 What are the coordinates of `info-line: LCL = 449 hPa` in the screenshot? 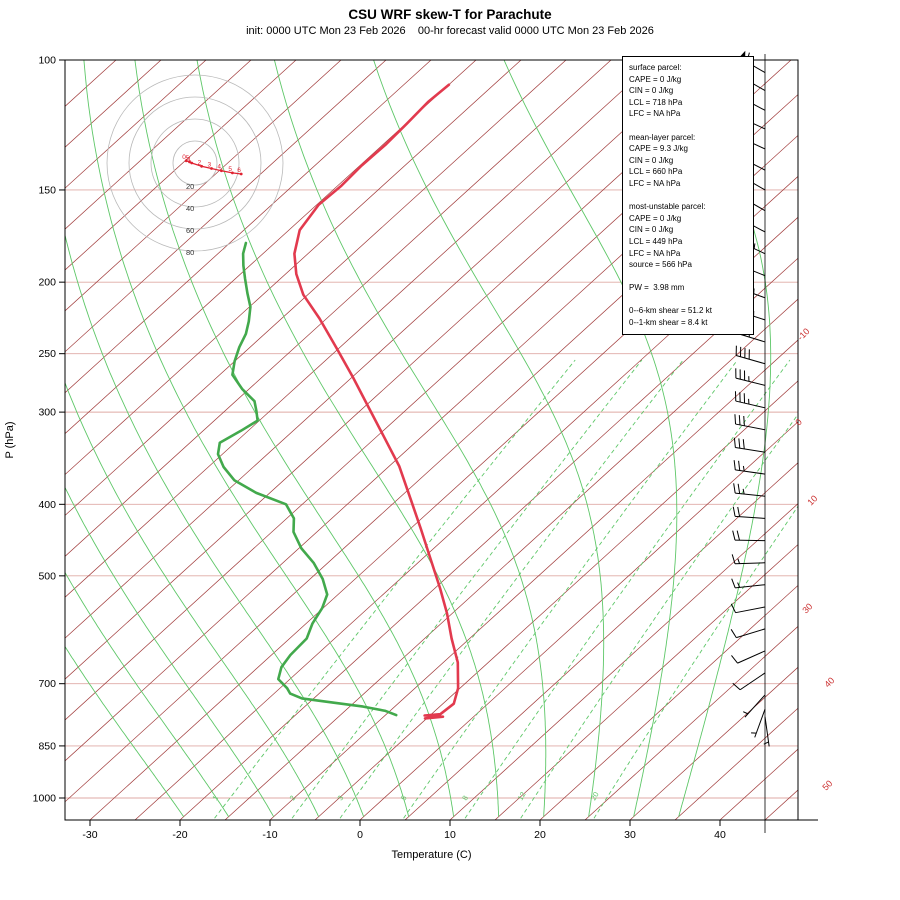 It's located at (656, 241).